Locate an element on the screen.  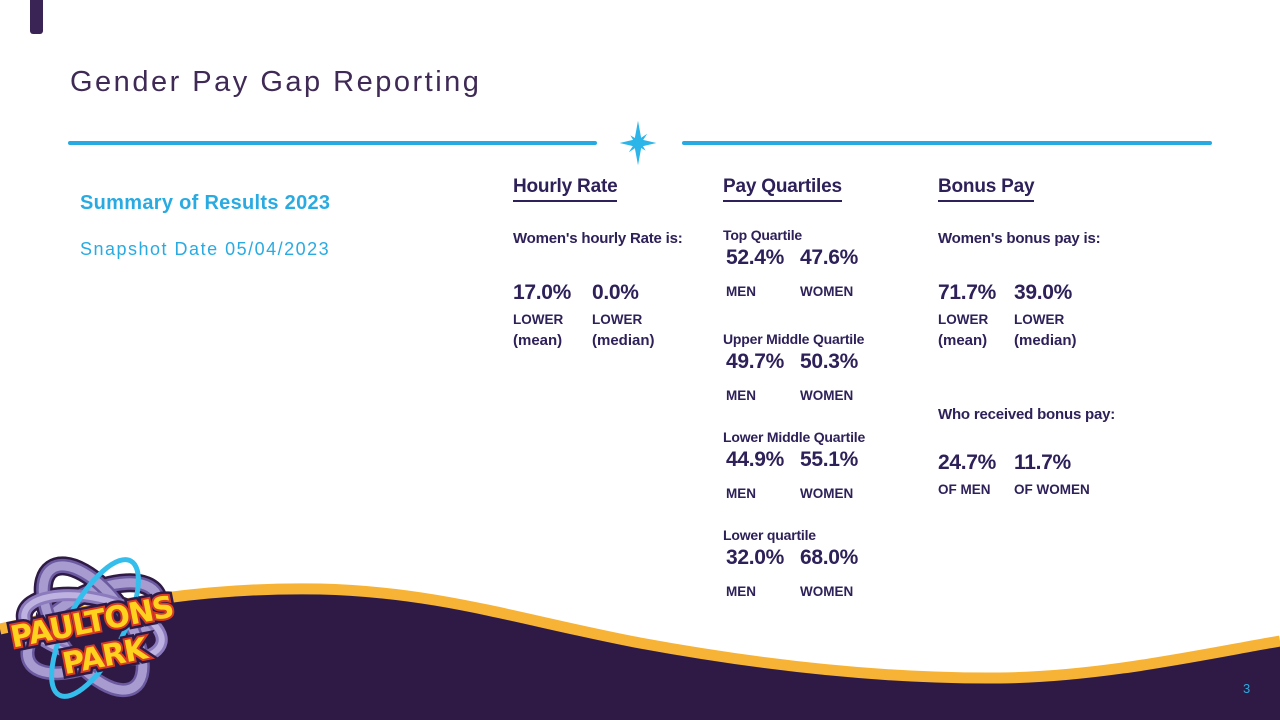
quartile-lower: Lower quartile 32.0% 68.0% MEN WOMEN is located at coordinates (825, 563).